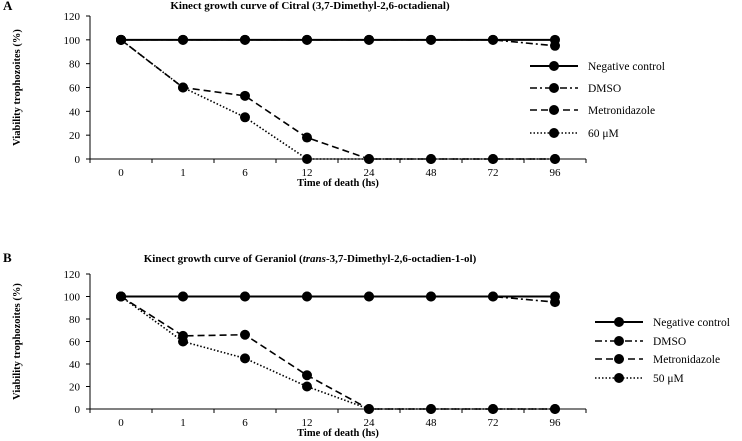  Describe the element at coordinates (8, 6) in the screenshot. I see `panel-label: A` at that location.